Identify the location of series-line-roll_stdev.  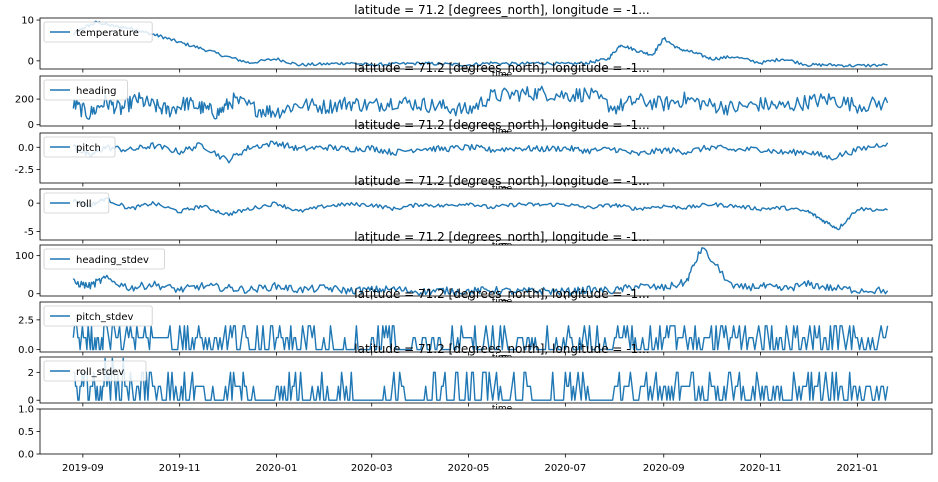
(481, 379).